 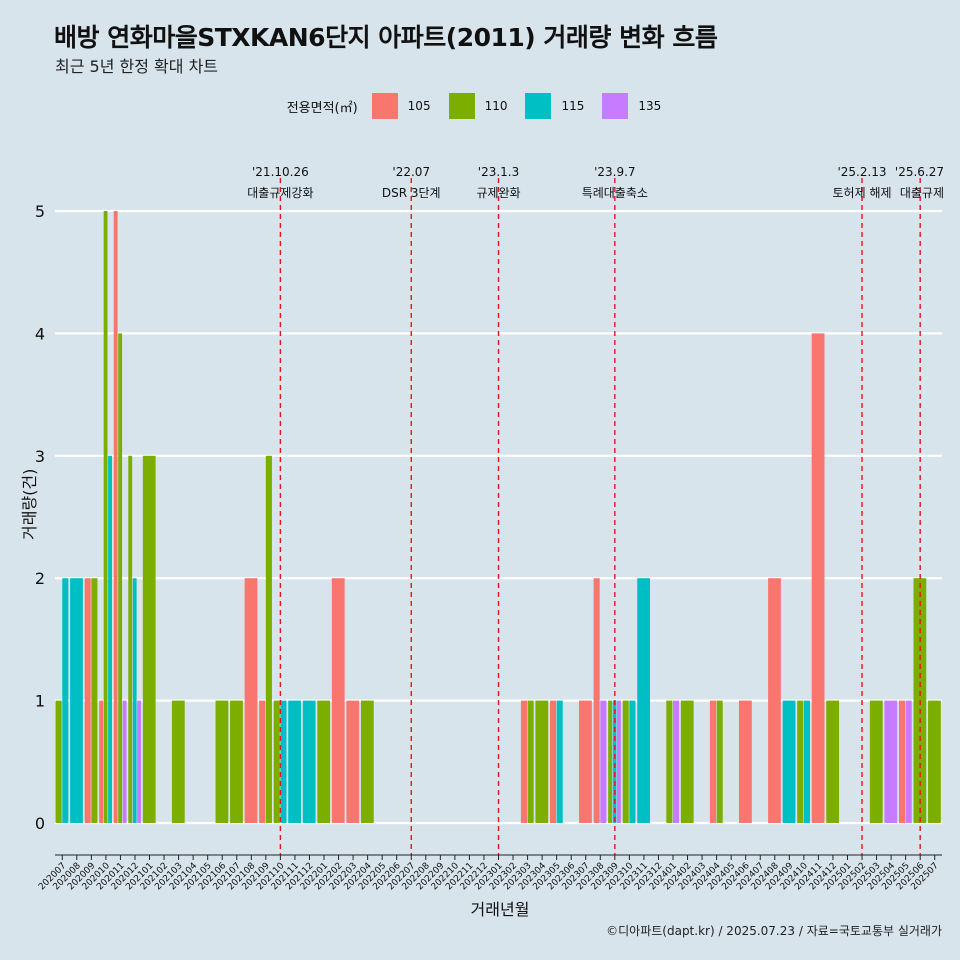 What do you see at coordinates (322, 108) in the screenshot?
I see `legend-title: 전용면적(㎡)` at bounding box center [322, 108].